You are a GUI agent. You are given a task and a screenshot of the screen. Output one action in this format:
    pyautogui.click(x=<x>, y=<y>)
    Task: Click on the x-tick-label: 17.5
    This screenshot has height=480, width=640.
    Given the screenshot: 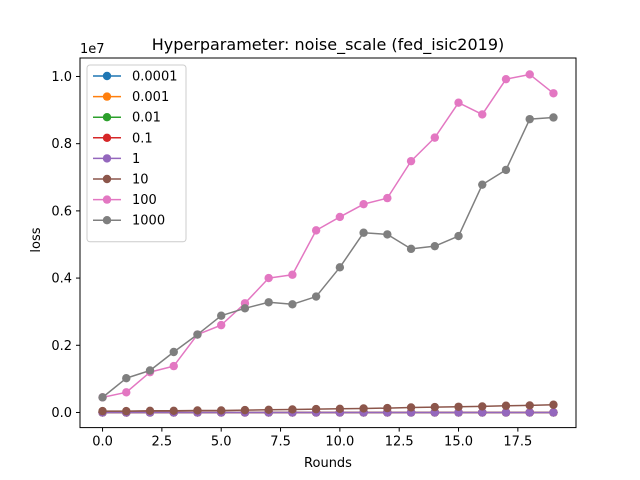 What is the action you would take?
    pyautogui.click(x=517, y=442)
    